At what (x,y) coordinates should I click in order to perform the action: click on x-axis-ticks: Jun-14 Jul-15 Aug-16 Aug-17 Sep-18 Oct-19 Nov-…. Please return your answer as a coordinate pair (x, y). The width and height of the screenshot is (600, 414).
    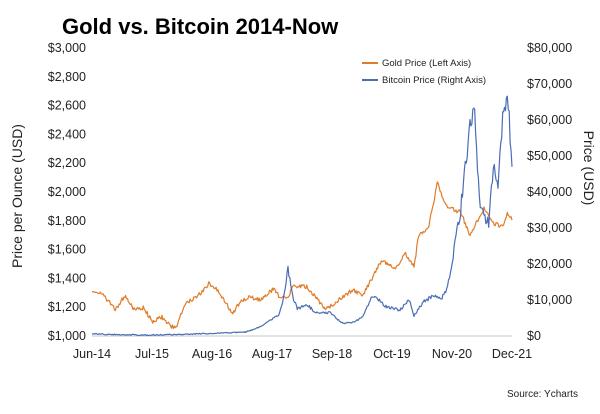
    Looking at the image, I should click on (302, 354).